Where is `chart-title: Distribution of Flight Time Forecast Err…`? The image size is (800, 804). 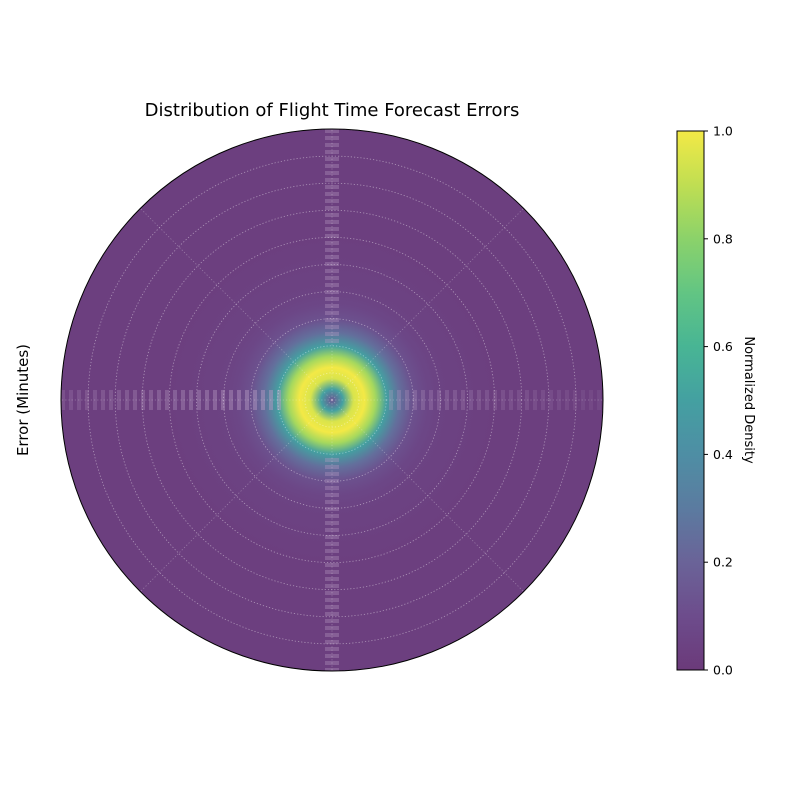
chart-title: Distribution of Flight Time Forecast Err… is located at coordinates (332, 110).